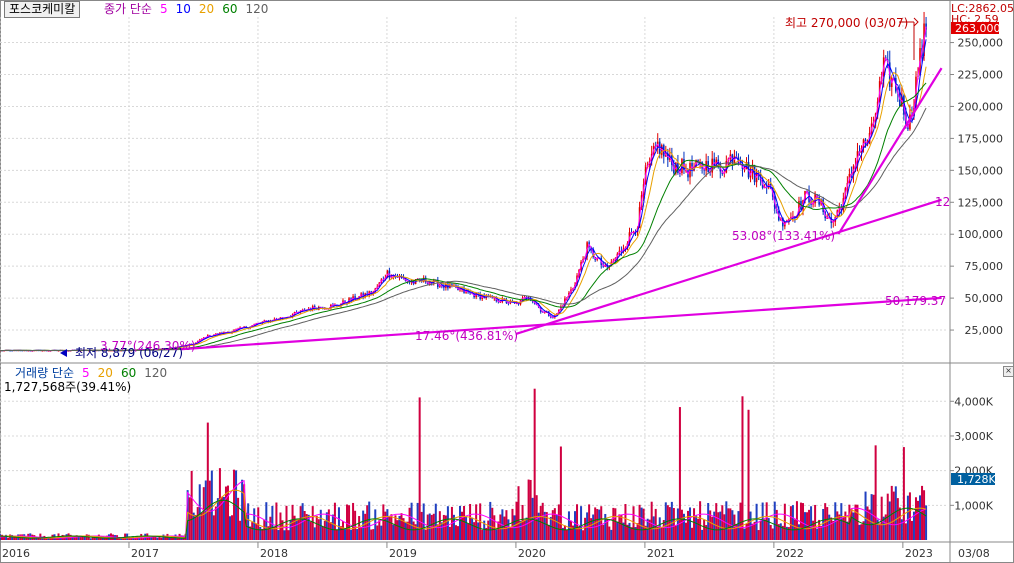  What do you see at coordinates (274, 553) in the screenshot?
I see `x-tick-label: 2018` at bounding box center [274, 553].